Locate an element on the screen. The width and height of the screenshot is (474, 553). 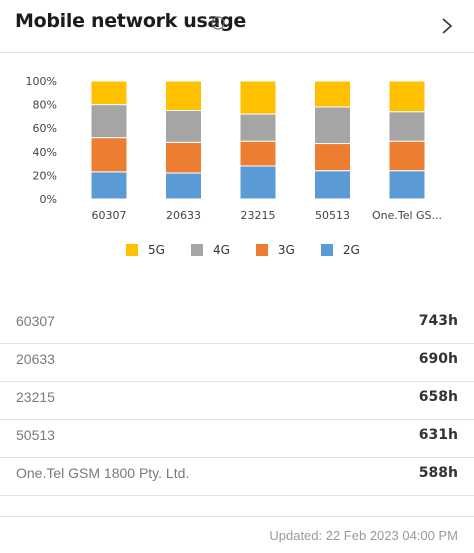
legend-item: 3G is located at coordinates (275, 250).